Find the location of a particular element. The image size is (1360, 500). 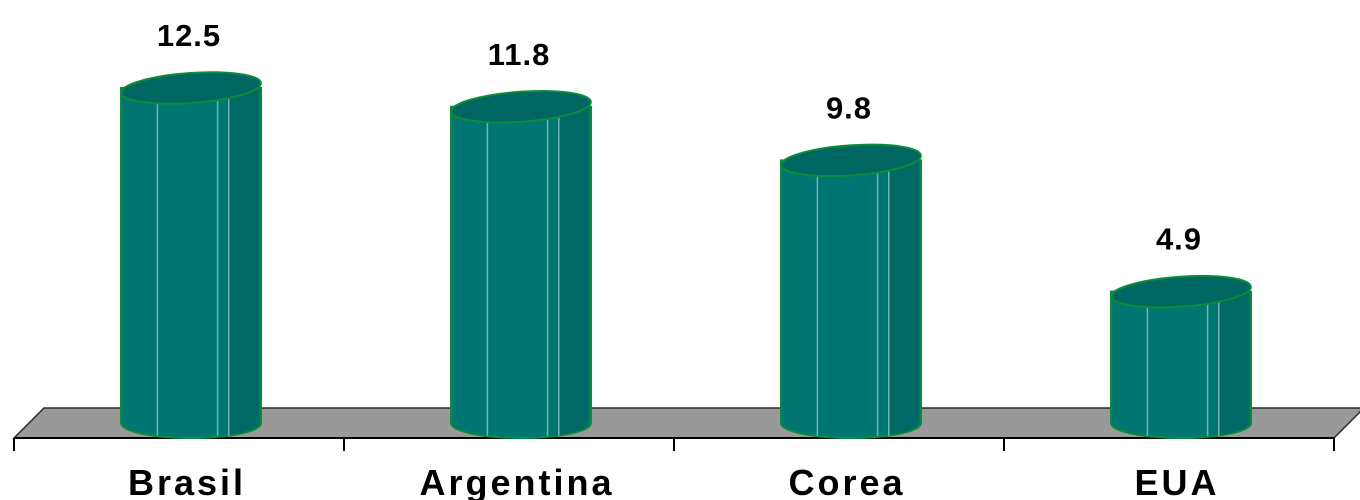

category-label: EUA is located at coordinates (1176, 481).